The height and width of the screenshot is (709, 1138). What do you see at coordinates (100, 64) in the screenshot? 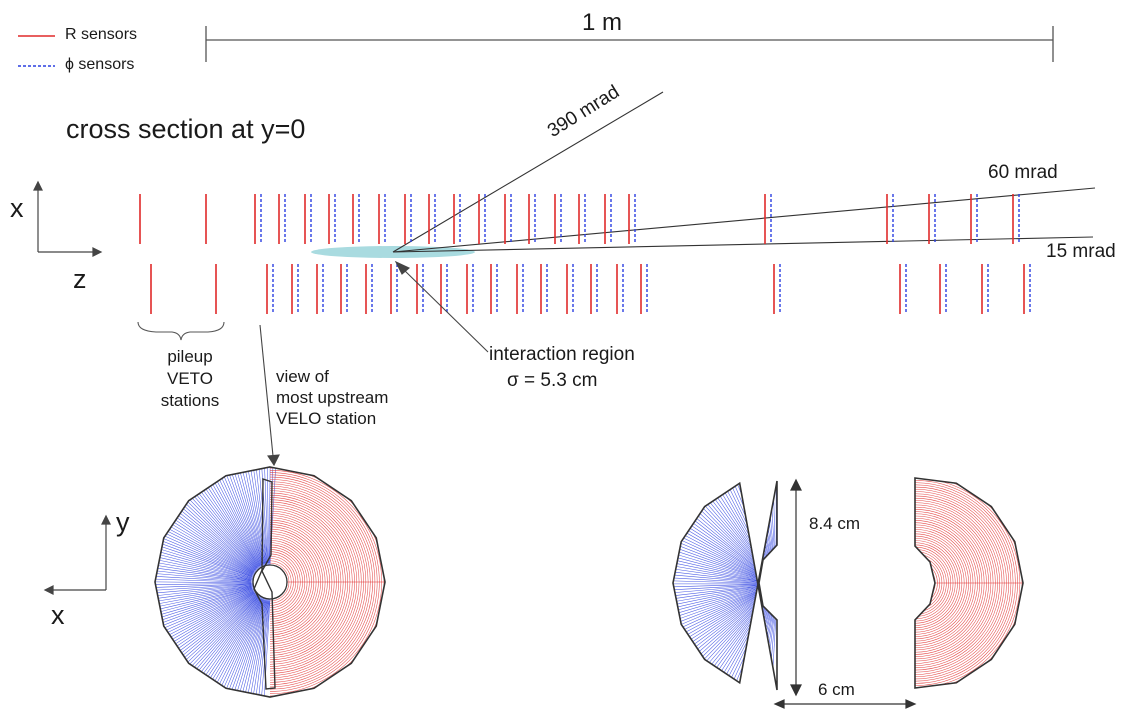
I see `legend-phi-label: ϕ sensors` at bounding box center [100, 64].